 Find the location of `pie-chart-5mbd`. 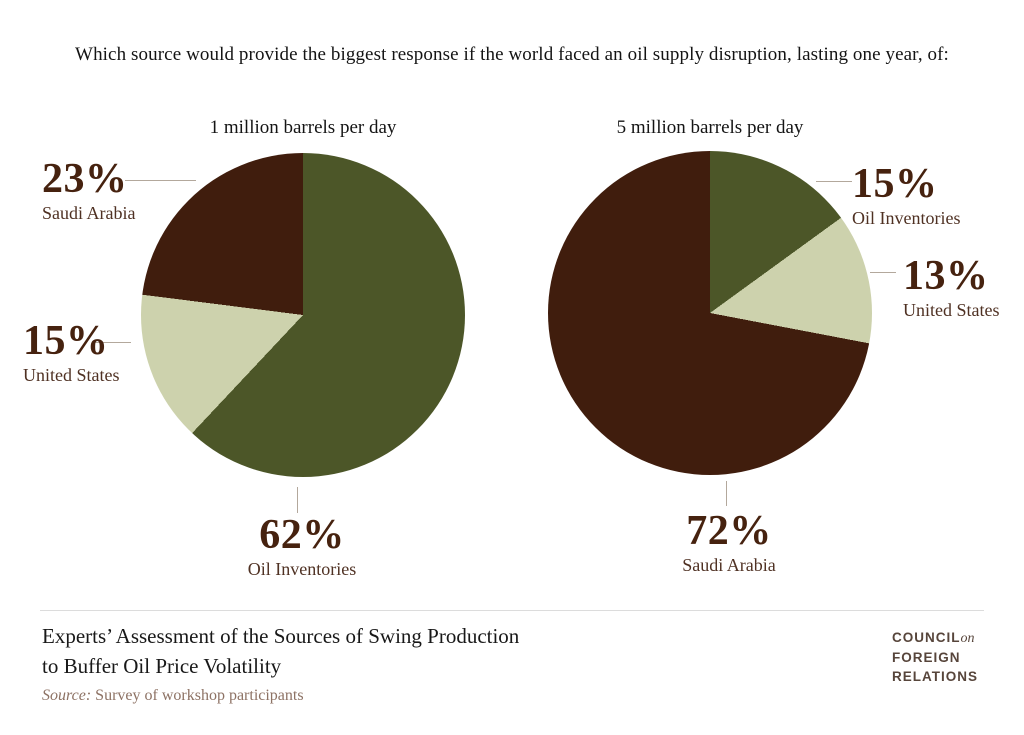

pie-chart-5mbd is located at coordinates (710, 313).